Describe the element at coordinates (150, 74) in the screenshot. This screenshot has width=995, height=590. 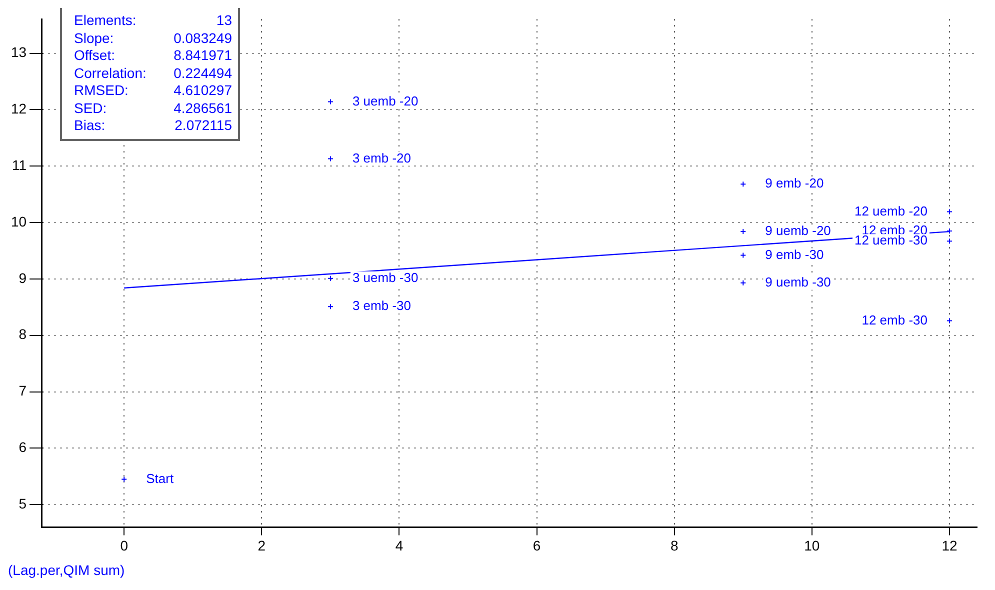
I see `statistics-box: Elements: 13 Slope: 0.083249 Offset: 8.841971 Correlation: 0.224494 RMSED: 4.610297 SED: 4.286561 Bias: 2.072115` at that location.